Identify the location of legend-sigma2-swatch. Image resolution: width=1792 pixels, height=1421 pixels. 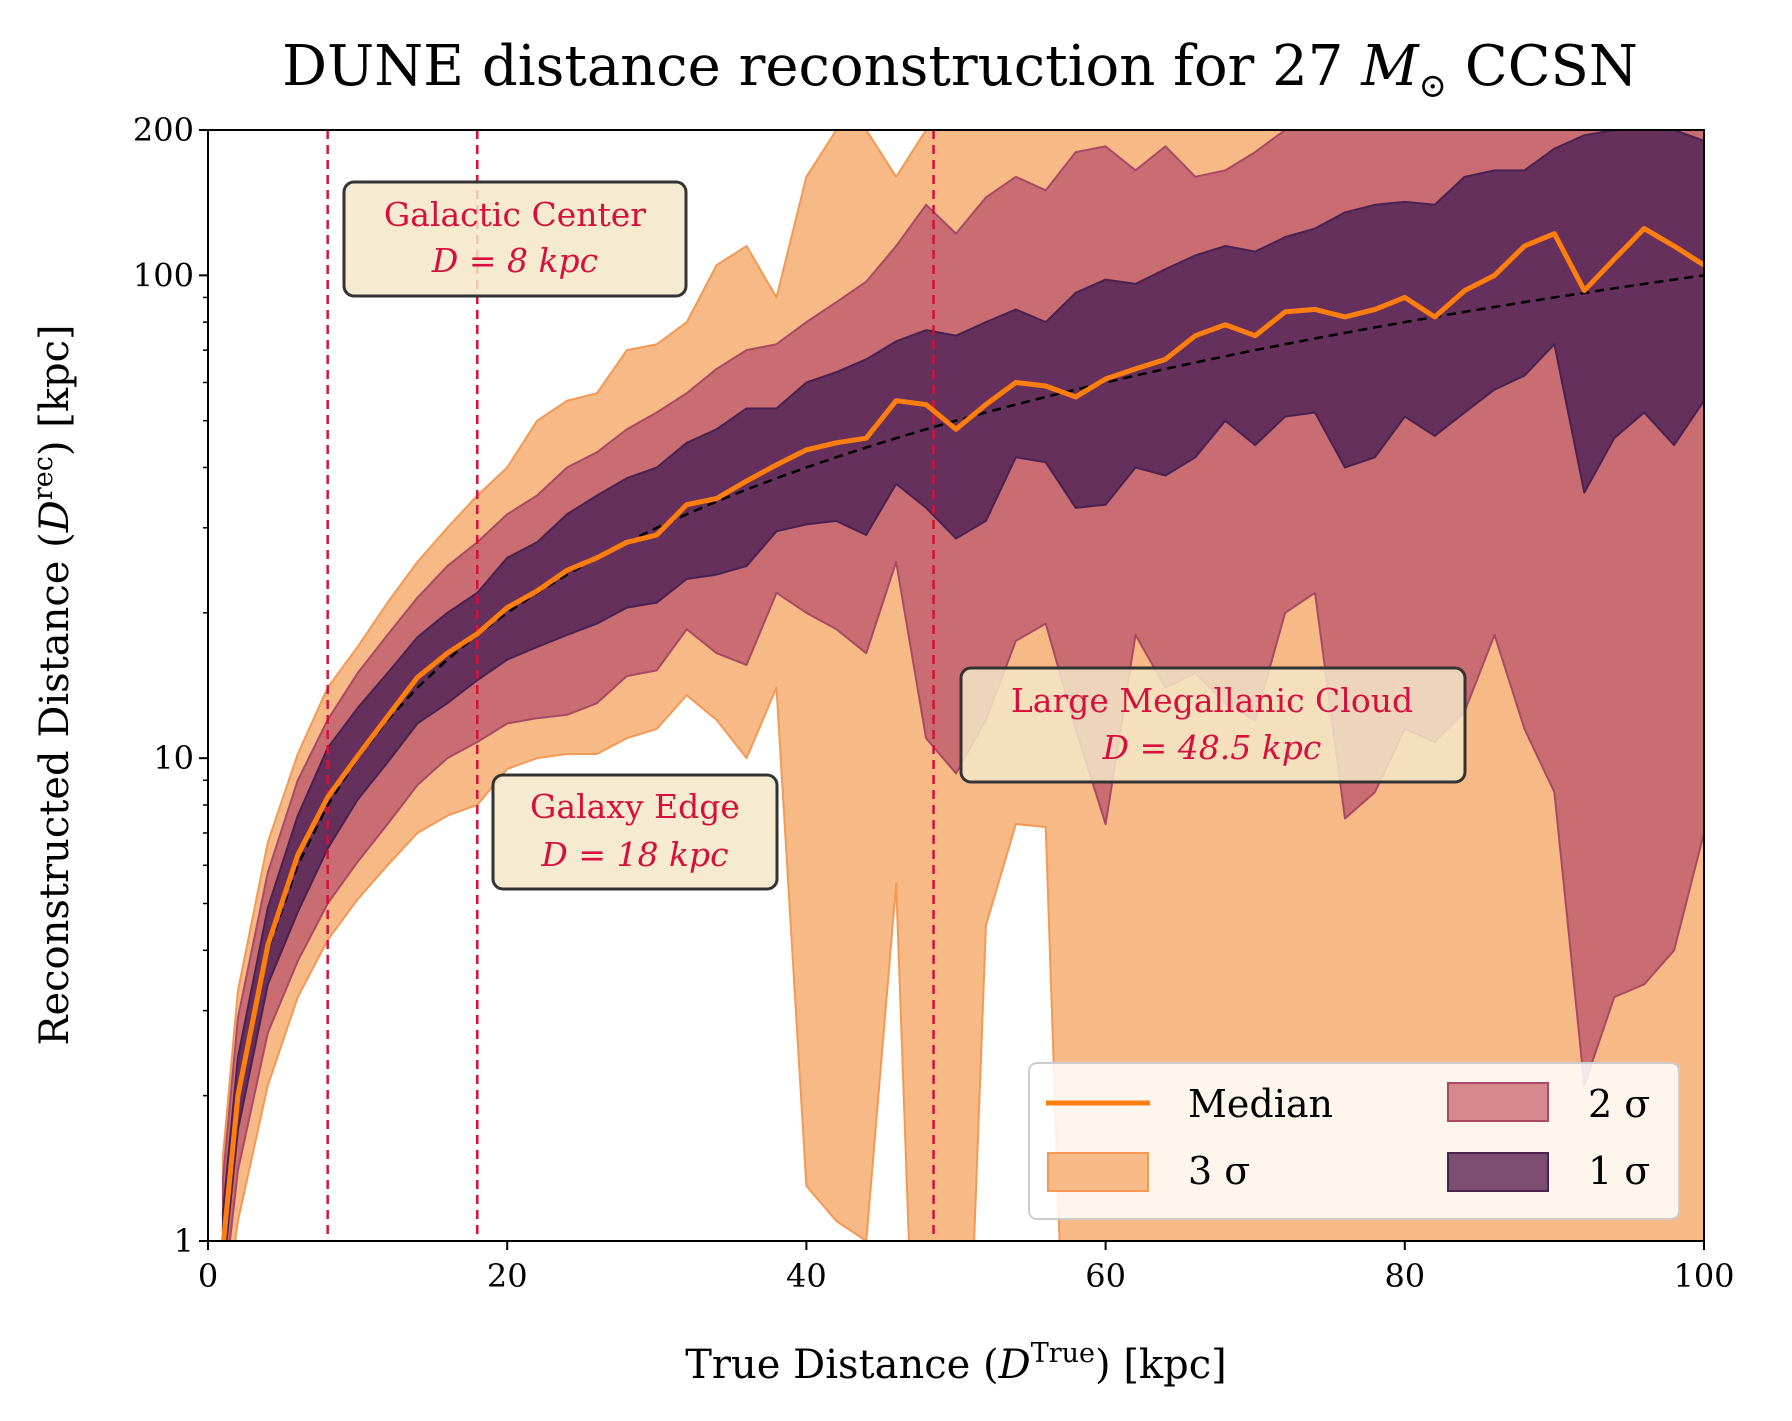
(1498, 1102).